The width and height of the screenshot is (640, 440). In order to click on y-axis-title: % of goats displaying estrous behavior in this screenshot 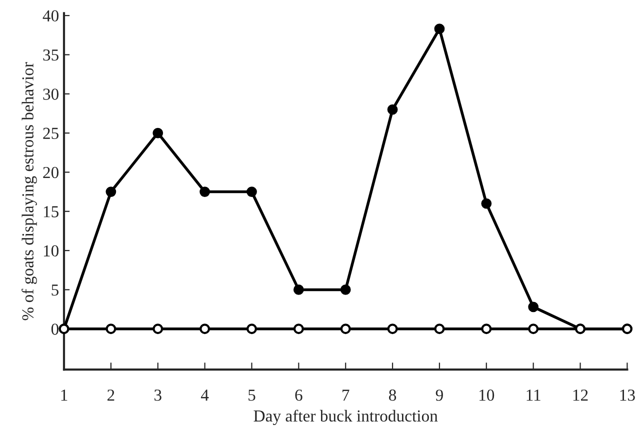, I will do `click(29, 191)`.